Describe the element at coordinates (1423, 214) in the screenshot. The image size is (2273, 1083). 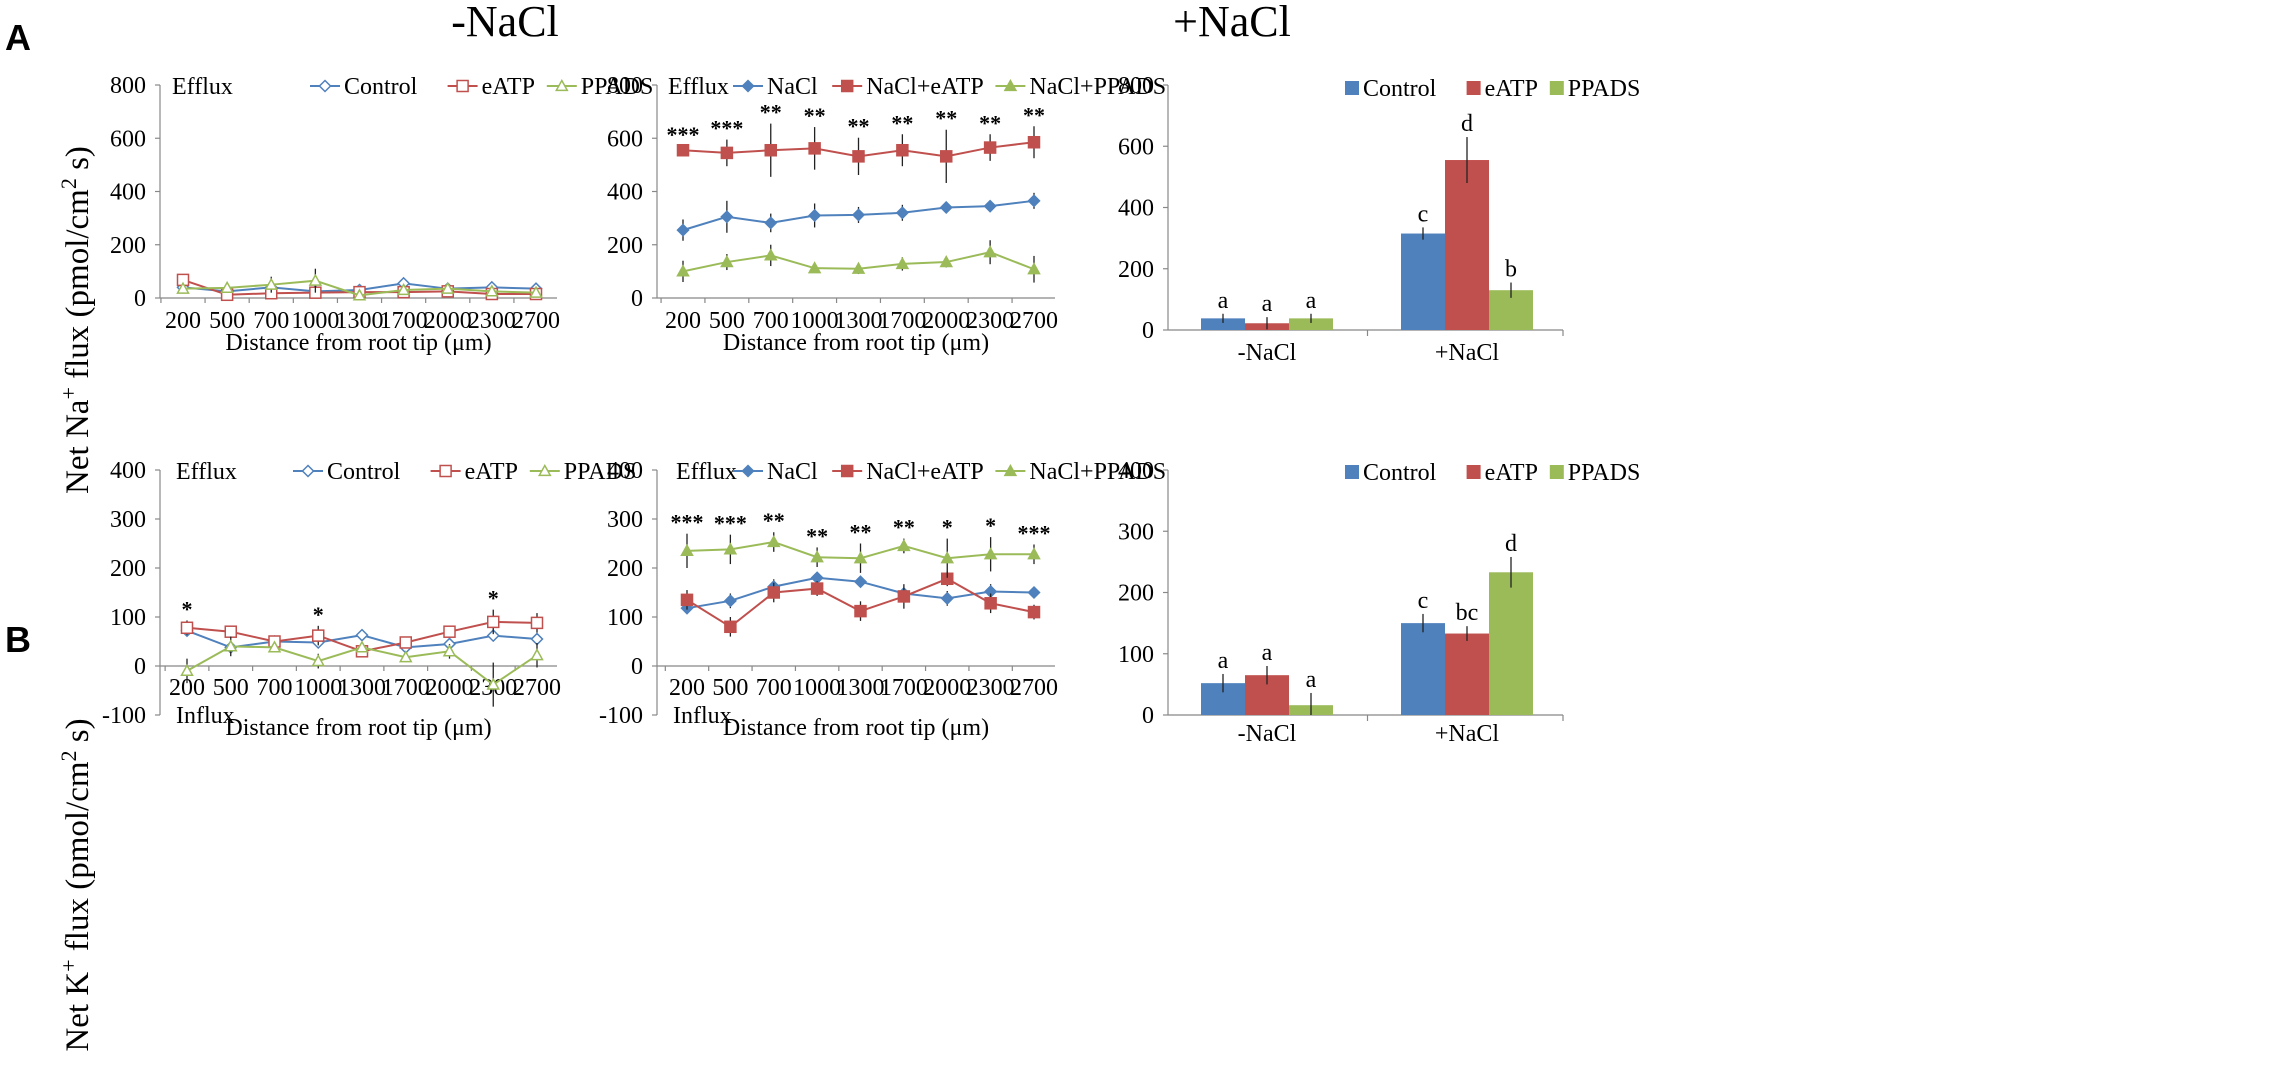
I see `significance-letter: c` at that location.